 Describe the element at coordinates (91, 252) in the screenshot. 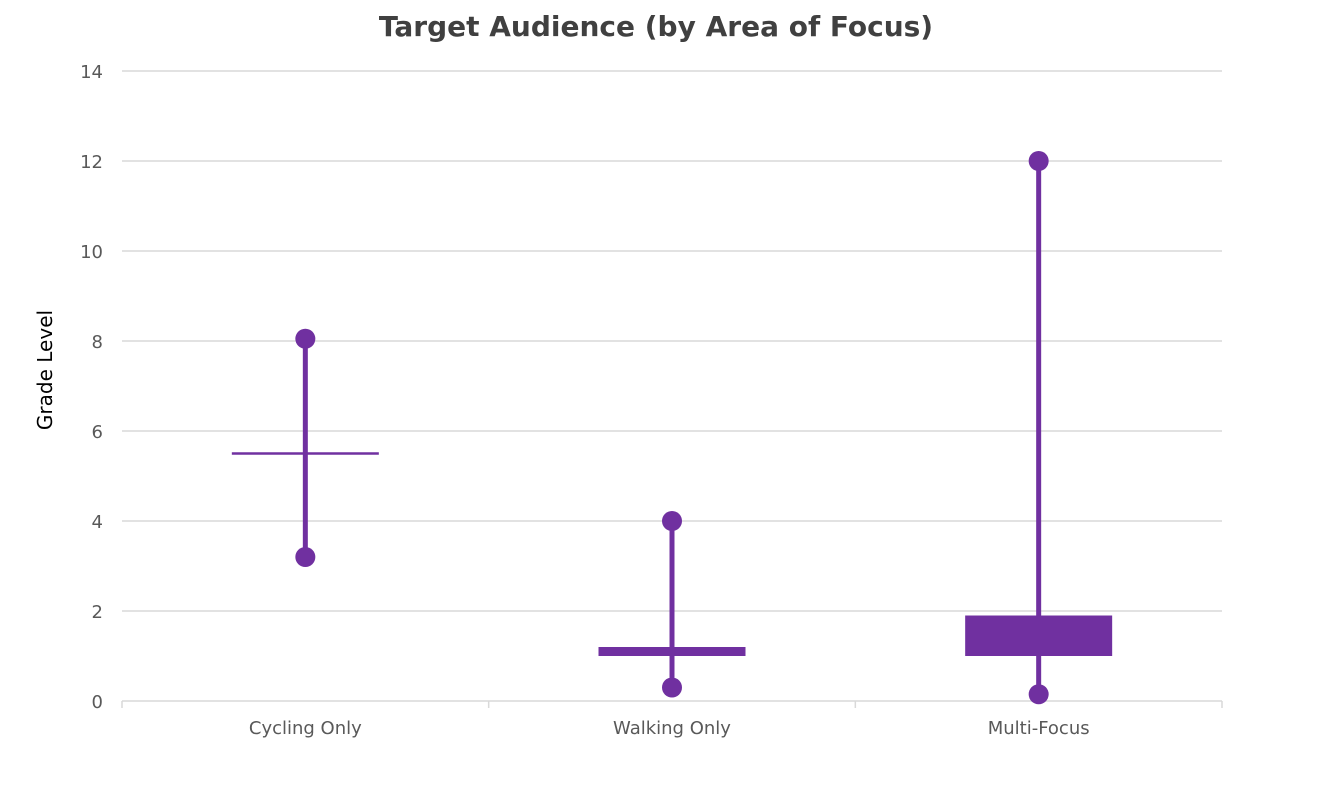

I see `y-tick-label: 10` at that location.